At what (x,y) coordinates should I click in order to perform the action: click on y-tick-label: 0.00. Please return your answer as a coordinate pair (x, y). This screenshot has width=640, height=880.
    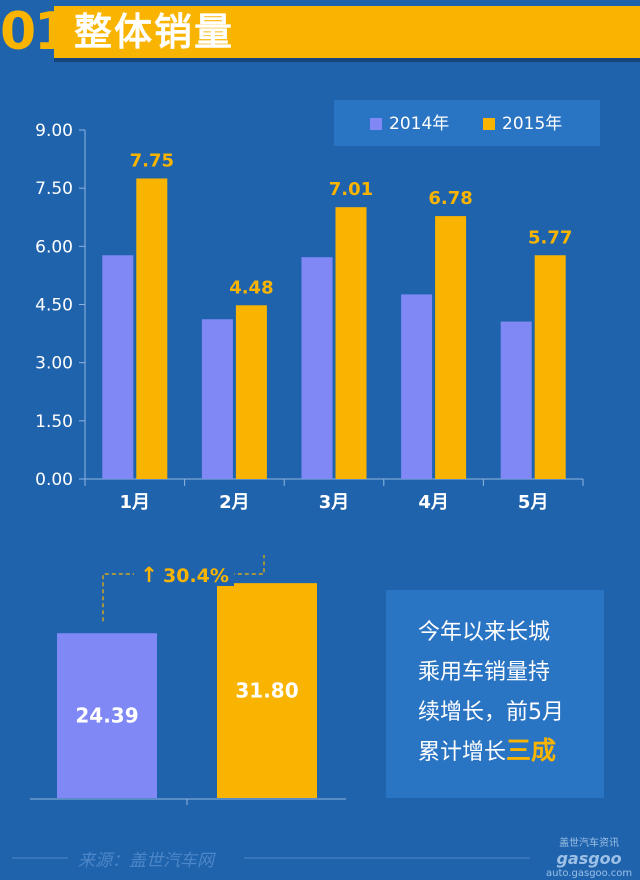
    Looking at the image, I should click on (54, 480).